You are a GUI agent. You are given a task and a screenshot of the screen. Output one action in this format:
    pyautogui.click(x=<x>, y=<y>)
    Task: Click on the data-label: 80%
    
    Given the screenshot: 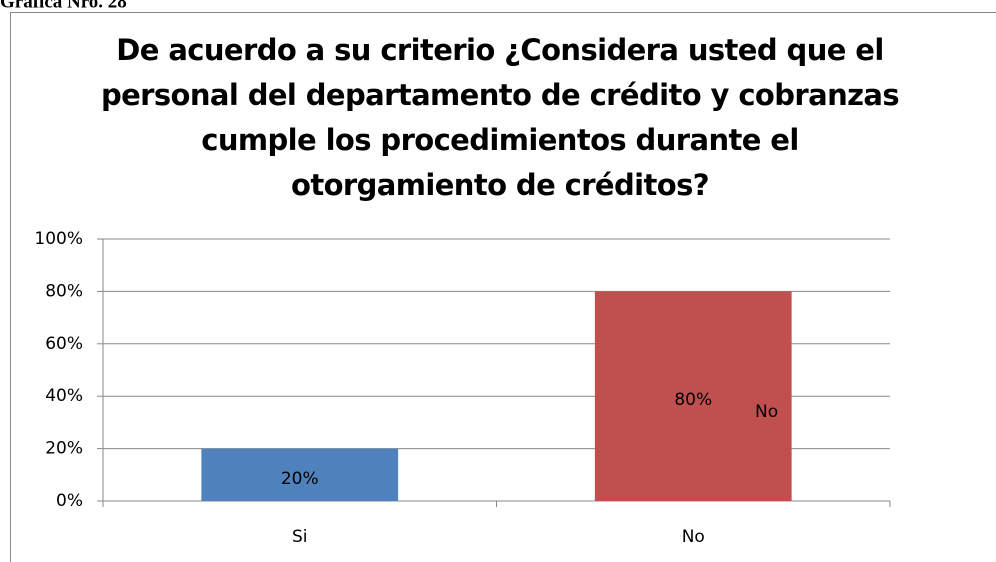 What is the action you would take?
    pyautogui.click(x=693, y=400)
    